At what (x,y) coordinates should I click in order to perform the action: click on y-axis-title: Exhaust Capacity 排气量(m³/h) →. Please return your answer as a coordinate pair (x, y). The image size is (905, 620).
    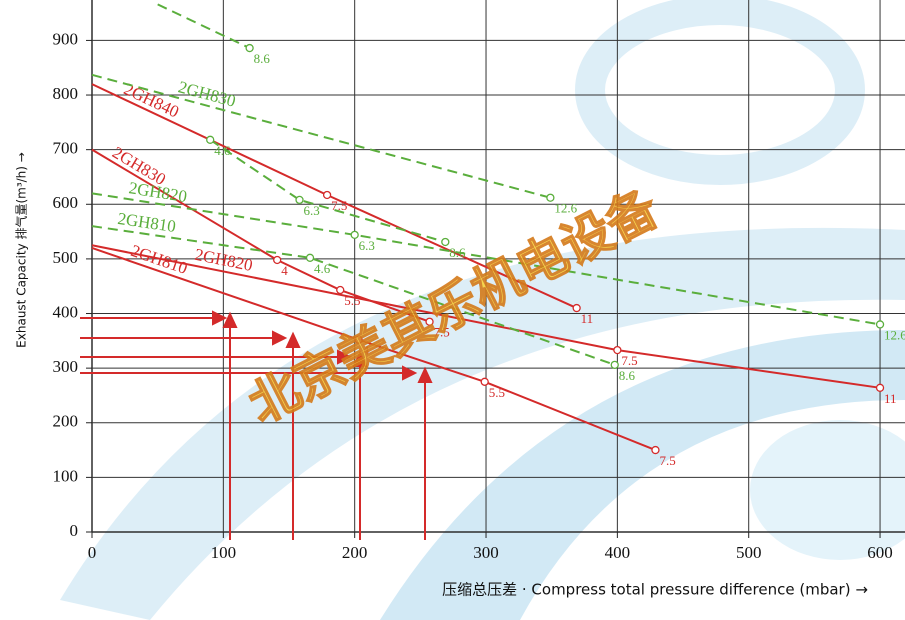
    Looking at the image, I should click on (21, 250).